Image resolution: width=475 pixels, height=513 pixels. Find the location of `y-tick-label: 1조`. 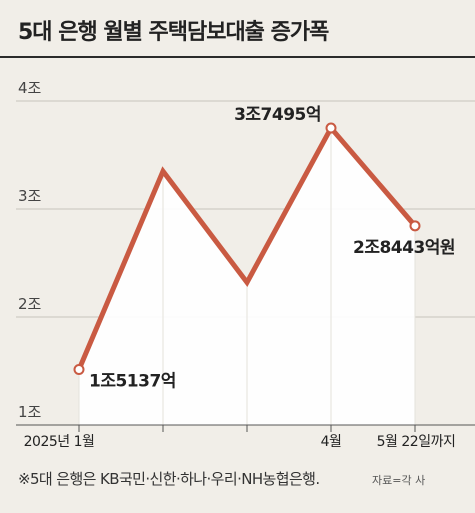

y-tick-label: 1조 is located at coordinates (30, 412).